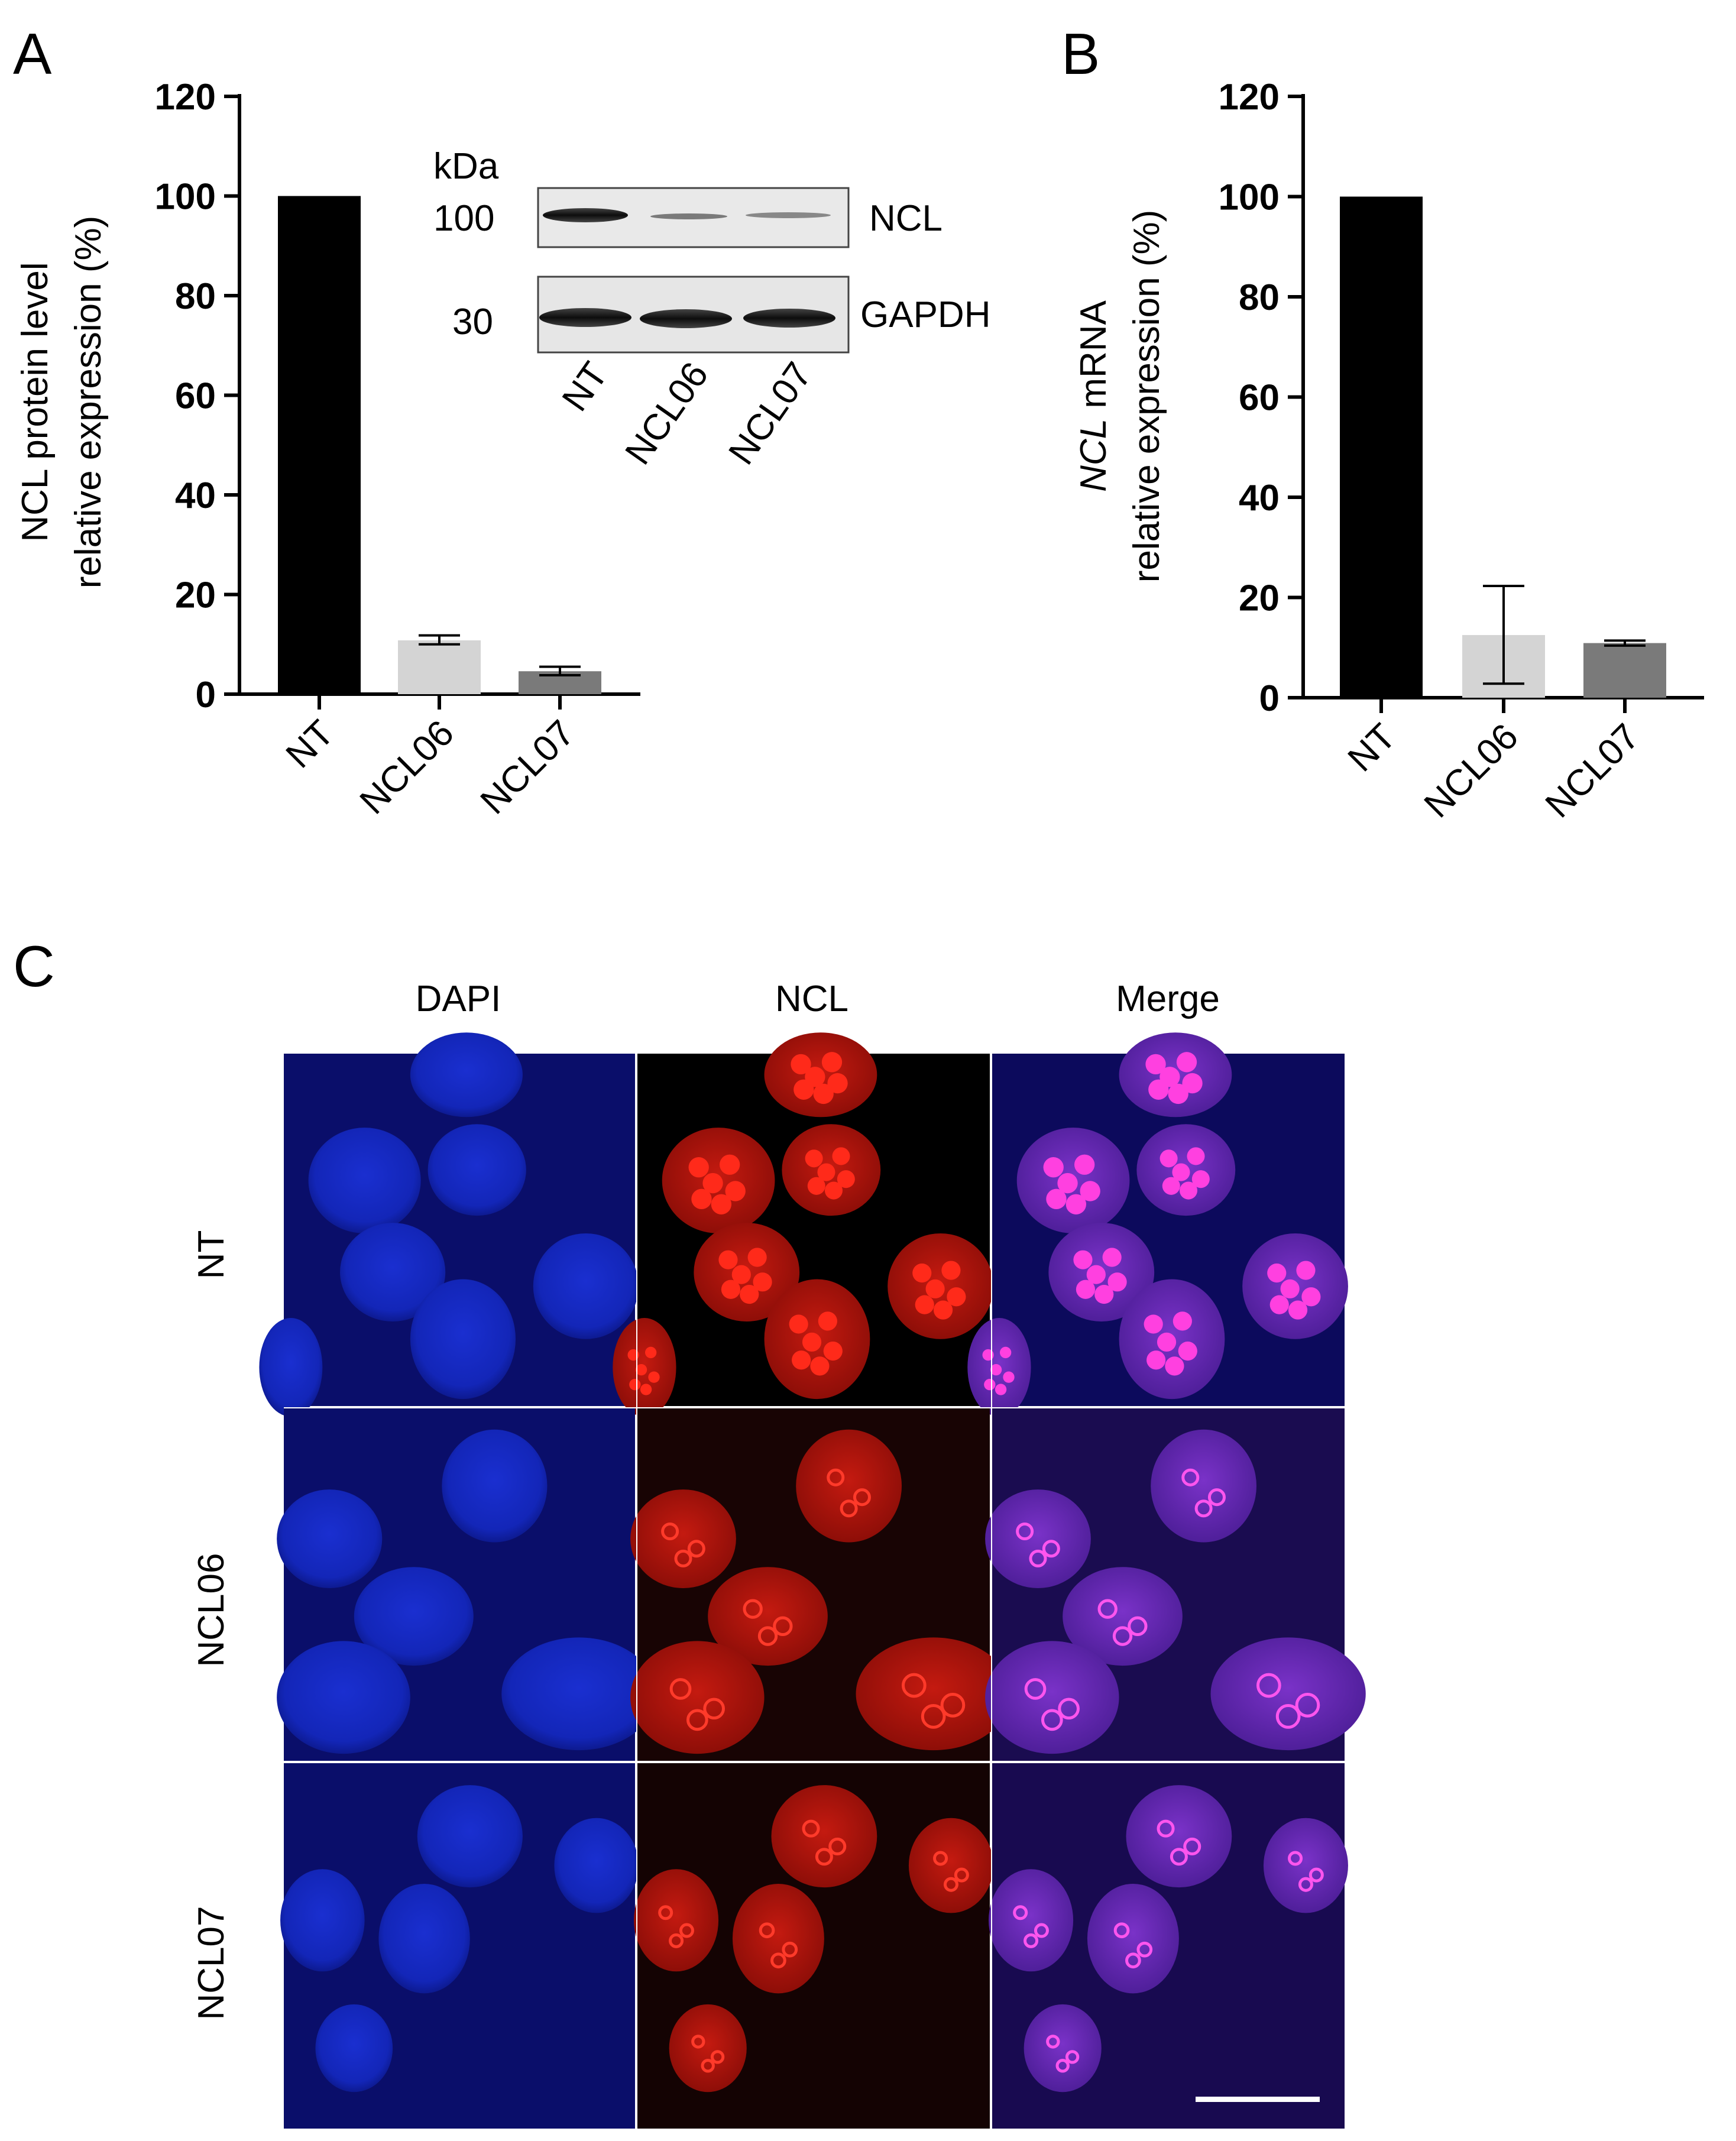 The image size is (1736, 2141). What do you see at coordinates (813, 1946) in the screenshot?
I see `micrograph-ncl07-ncl` at bounding box center [813, 1946].